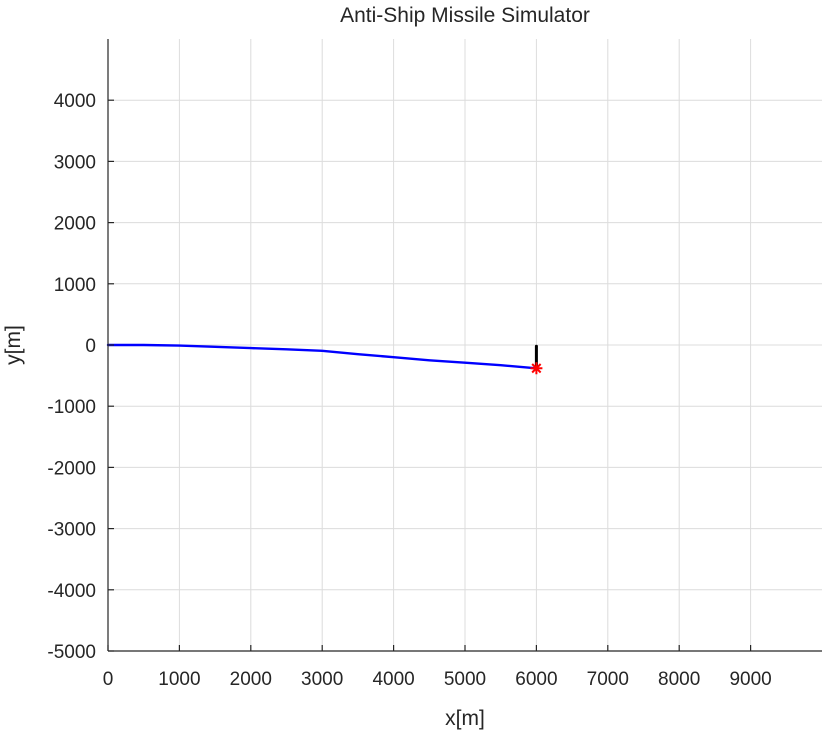  Describe the element at coordinates (71, 407) in the screenshot. I see `y-tick-label: -1000` at that location.